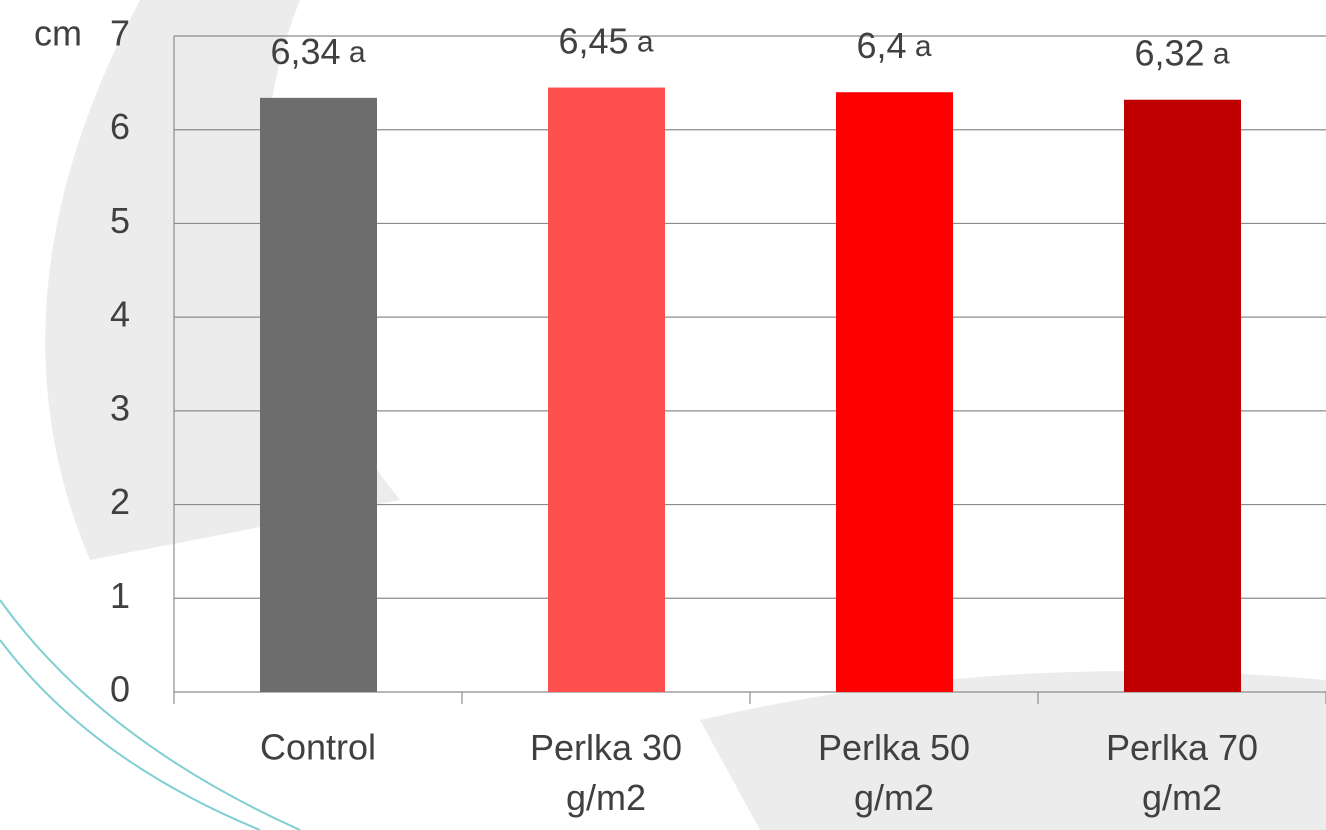 Image resolution: width=1326 pixels, height=830 pixels. What do you see at coordinates (1182, 747) in the screenshot?
I see `x-tick-label-line: Perlka 70` at bounding box center [1182, 747].